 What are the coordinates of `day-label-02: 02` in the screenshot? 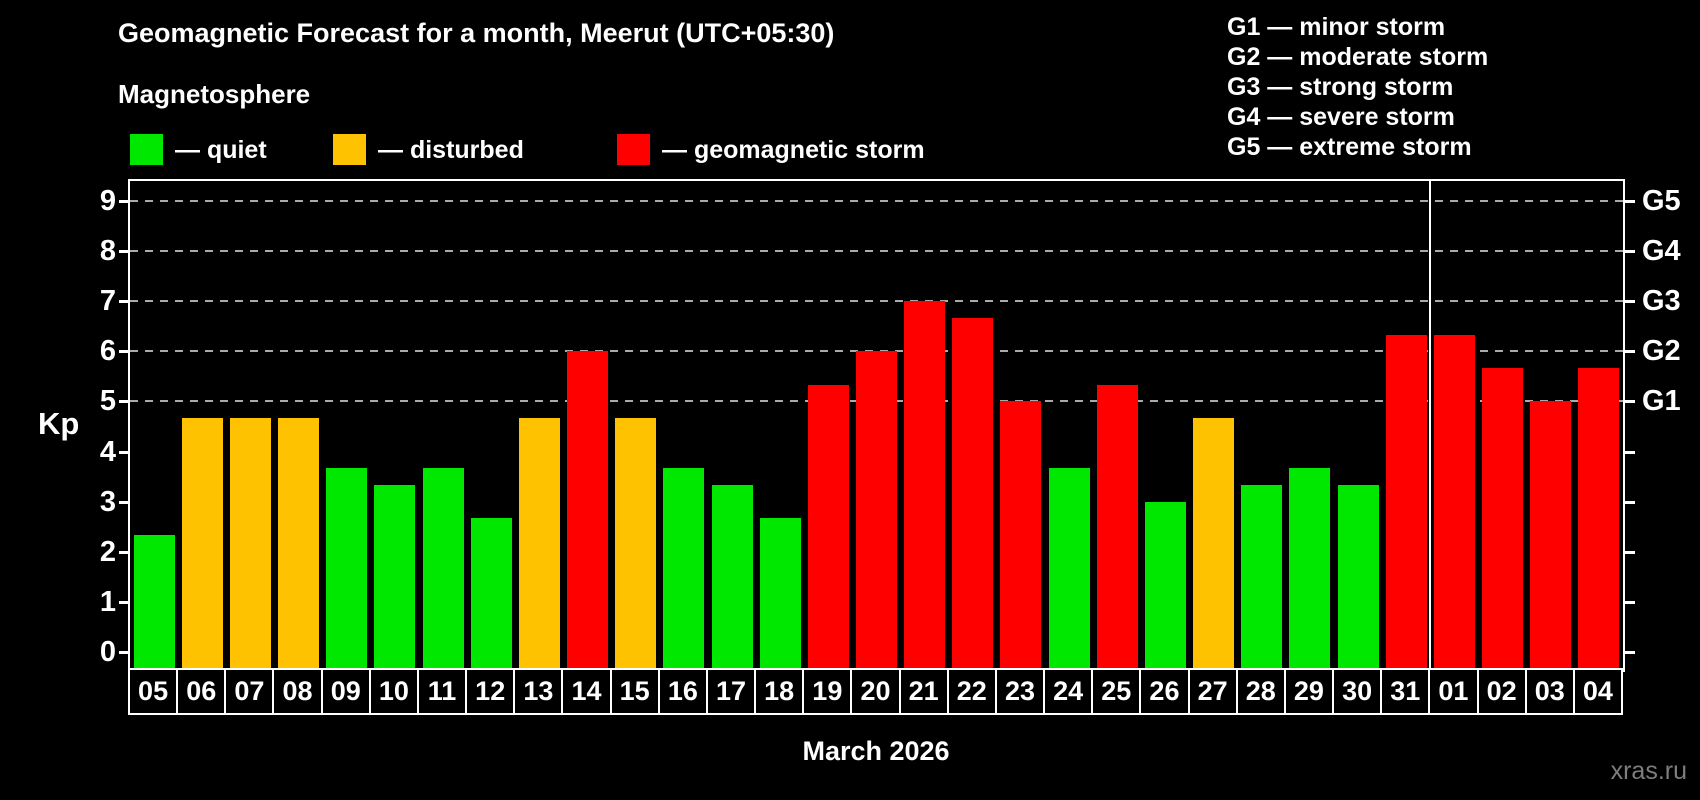 It's located at (1501, 691).